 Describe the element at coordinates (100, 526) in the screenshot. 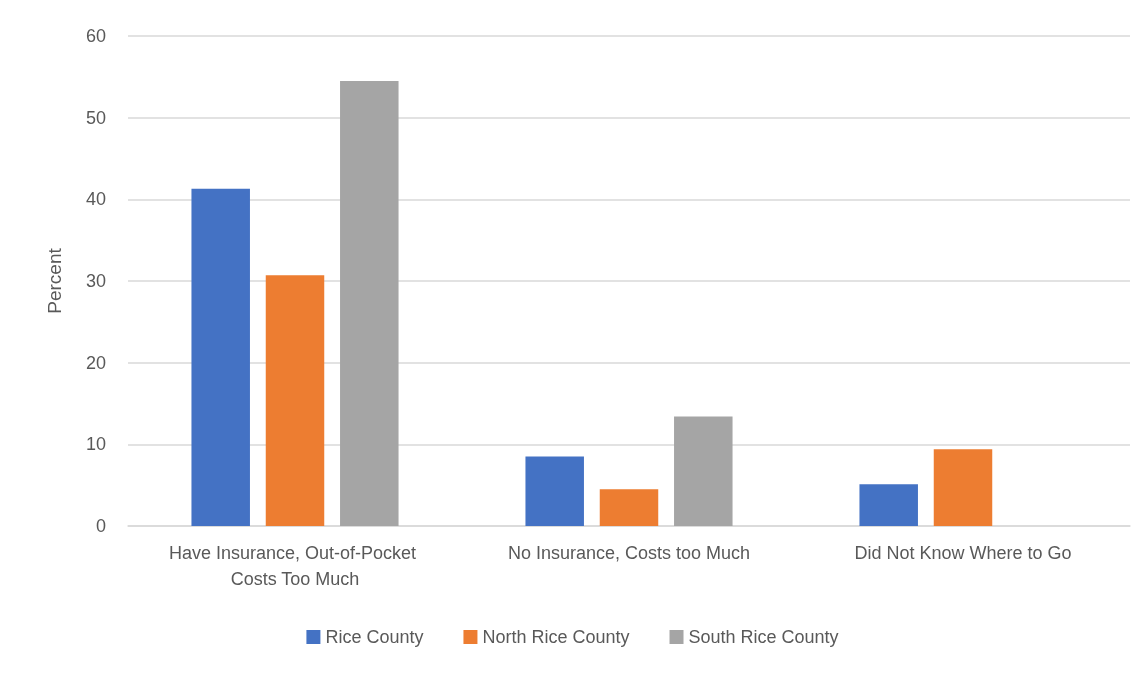

I see `y-tick-label: 0` at that location.